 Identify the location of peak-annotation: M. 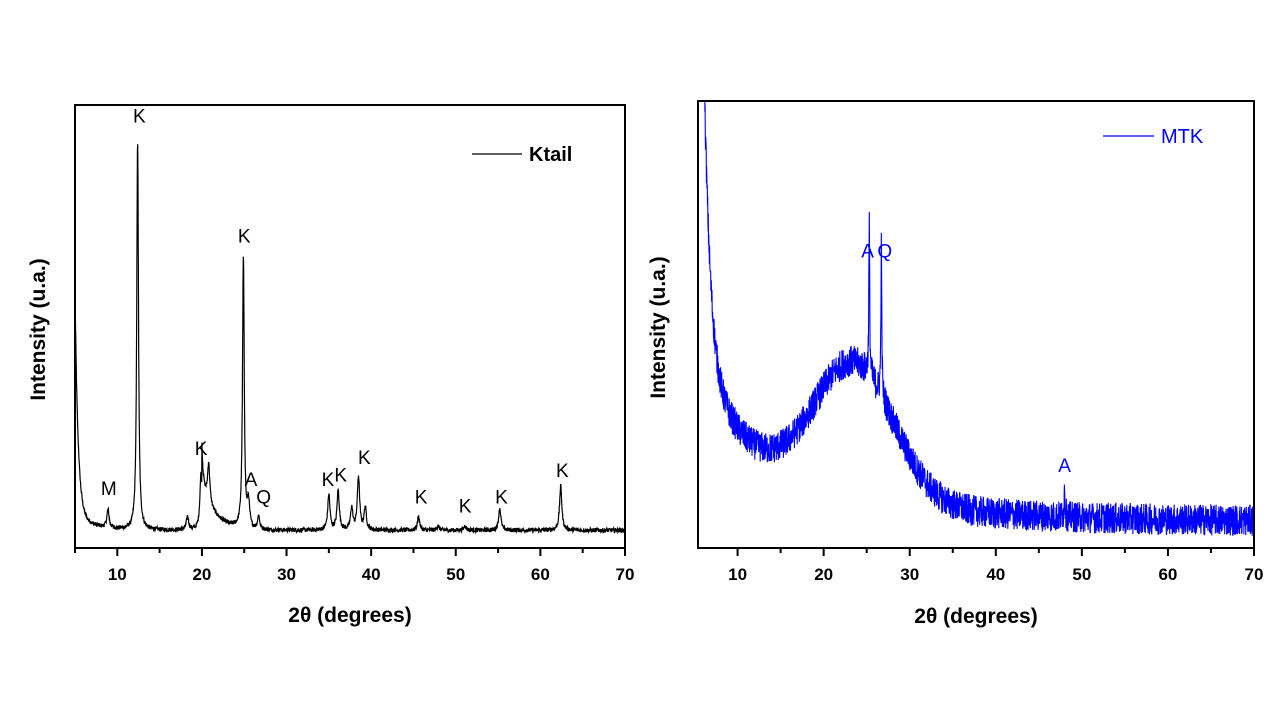
(109, 489).